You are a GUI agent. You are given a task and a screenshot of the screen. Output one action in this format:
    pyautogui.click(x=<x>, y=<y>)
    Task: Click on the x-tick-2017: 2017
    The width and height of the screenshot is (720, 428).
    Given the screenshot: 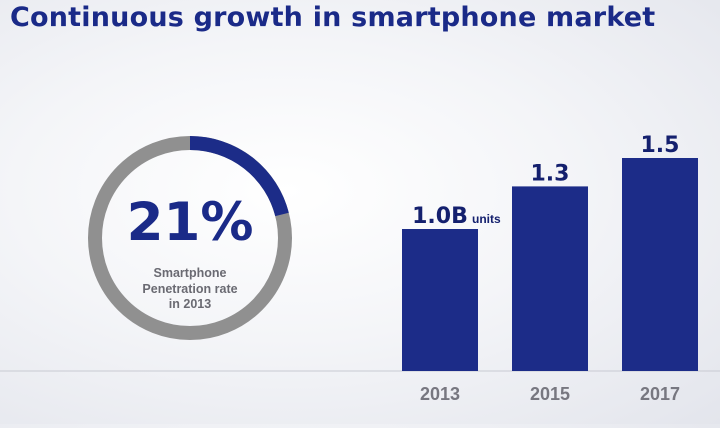 What is the action you would take?
    pyautogui.click(x=660, y=394)
    